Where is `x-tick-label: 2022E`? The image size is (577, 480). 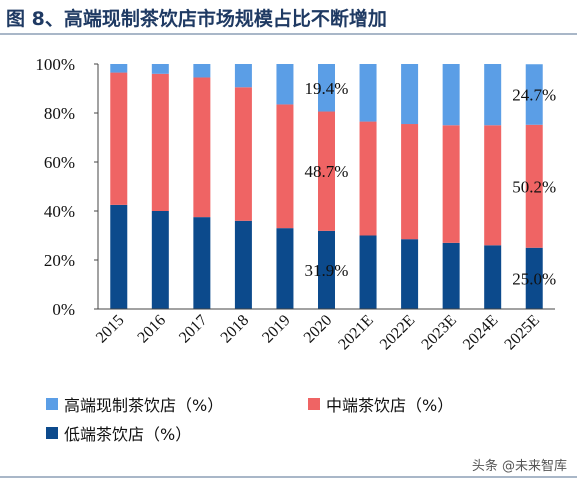
x-tick-label: 2022E is located at coordinates (398, 333).